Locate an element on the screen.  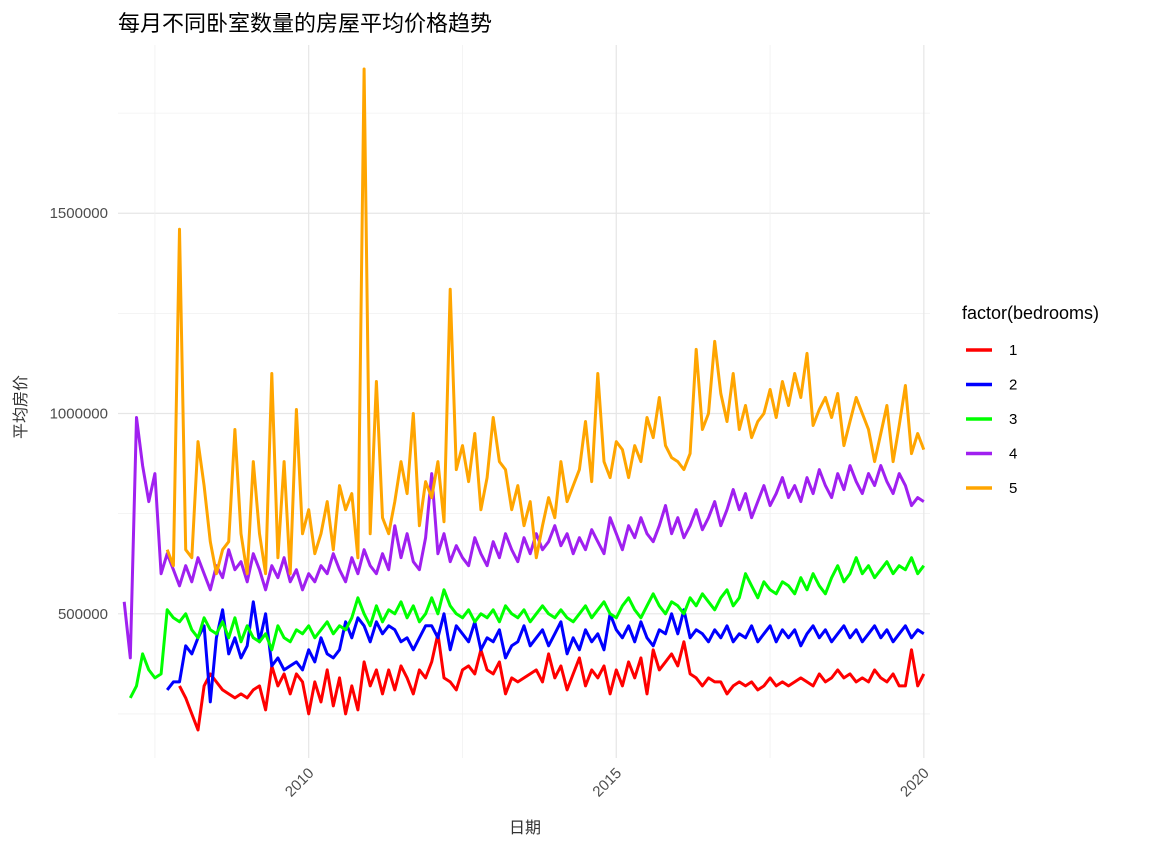
chart-title: 每月不同卧室数量的房屋平均价格趋势 is located at coordinates (305, 24).